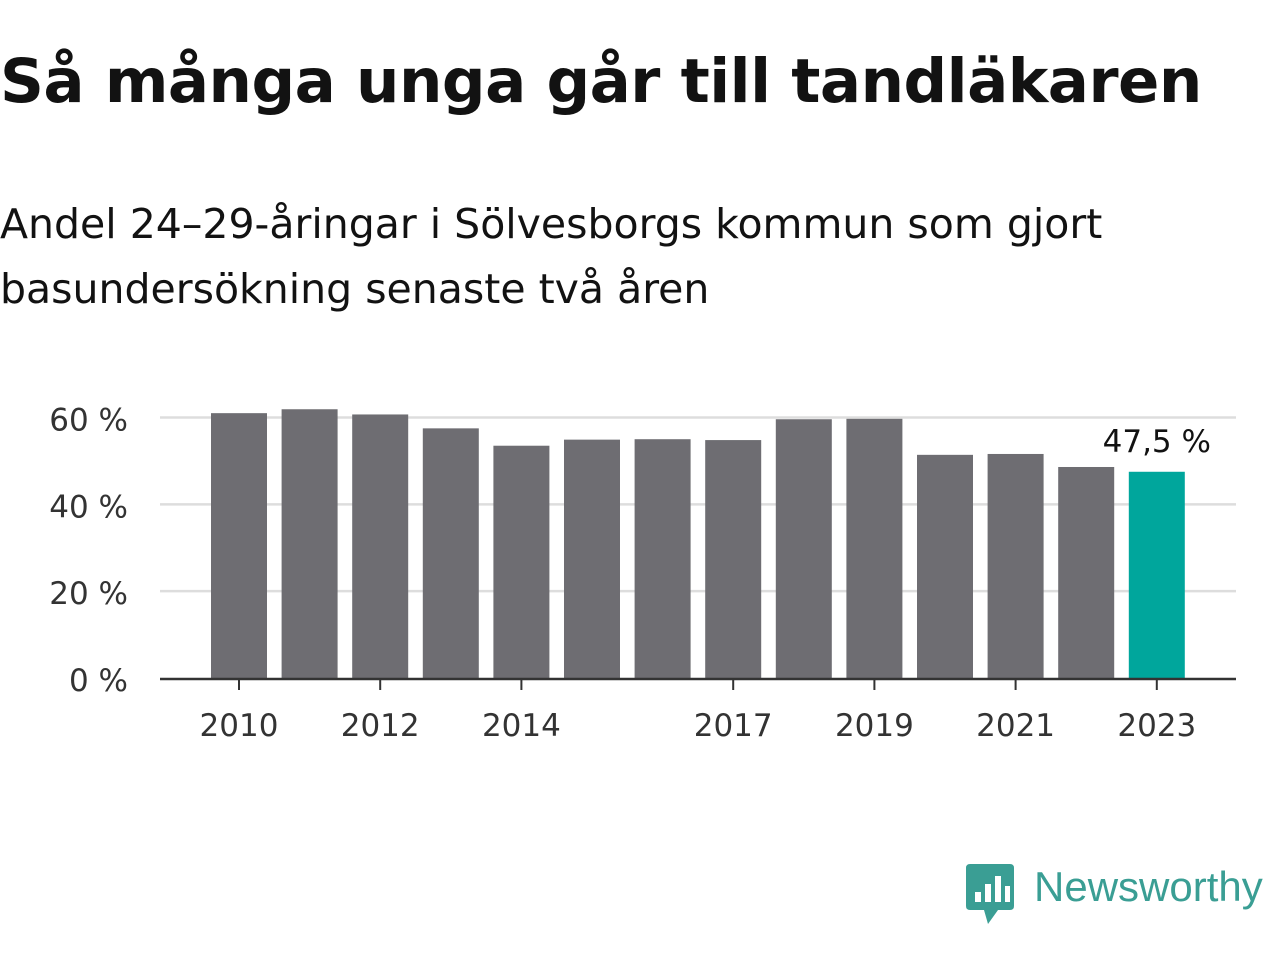 This screenshot has height=960, width=1280. What do you see at coordinates (521, 561) in the screenshot?
I see `bar-2014` at bounding box center [521, 561].